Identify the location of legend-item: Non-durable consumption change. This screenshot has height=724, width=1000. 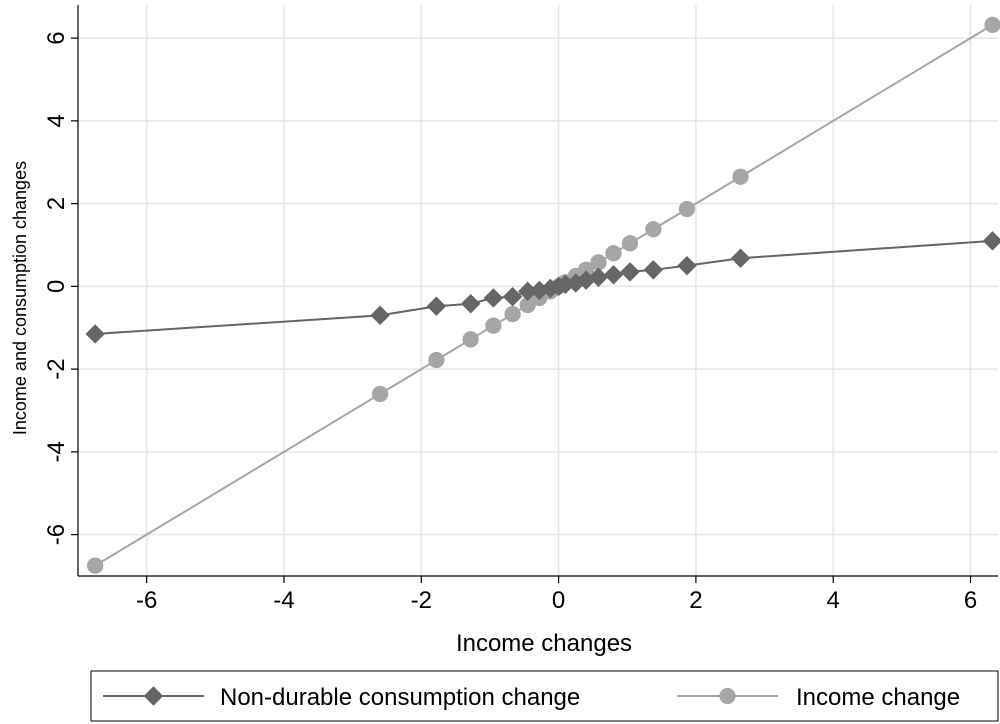
(341, 697).